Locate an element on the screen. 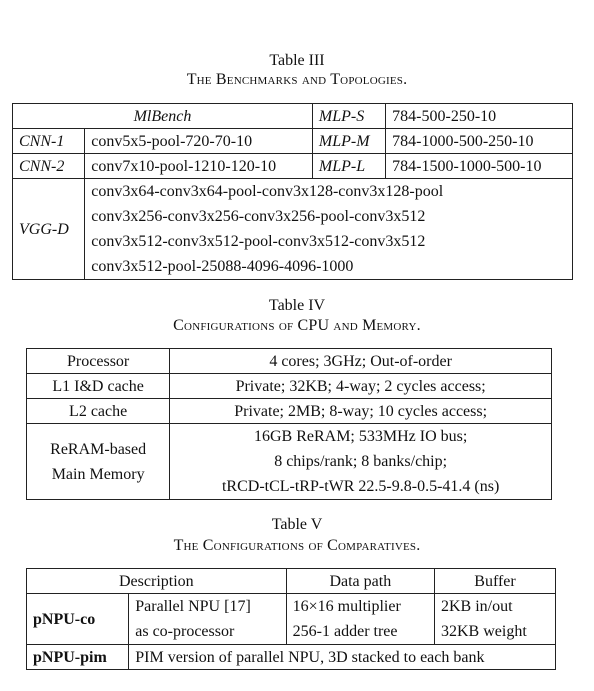 The image size is (594, 691). mlp-s-topology: 784-500-250-10 is located at coordinates (479, 116).